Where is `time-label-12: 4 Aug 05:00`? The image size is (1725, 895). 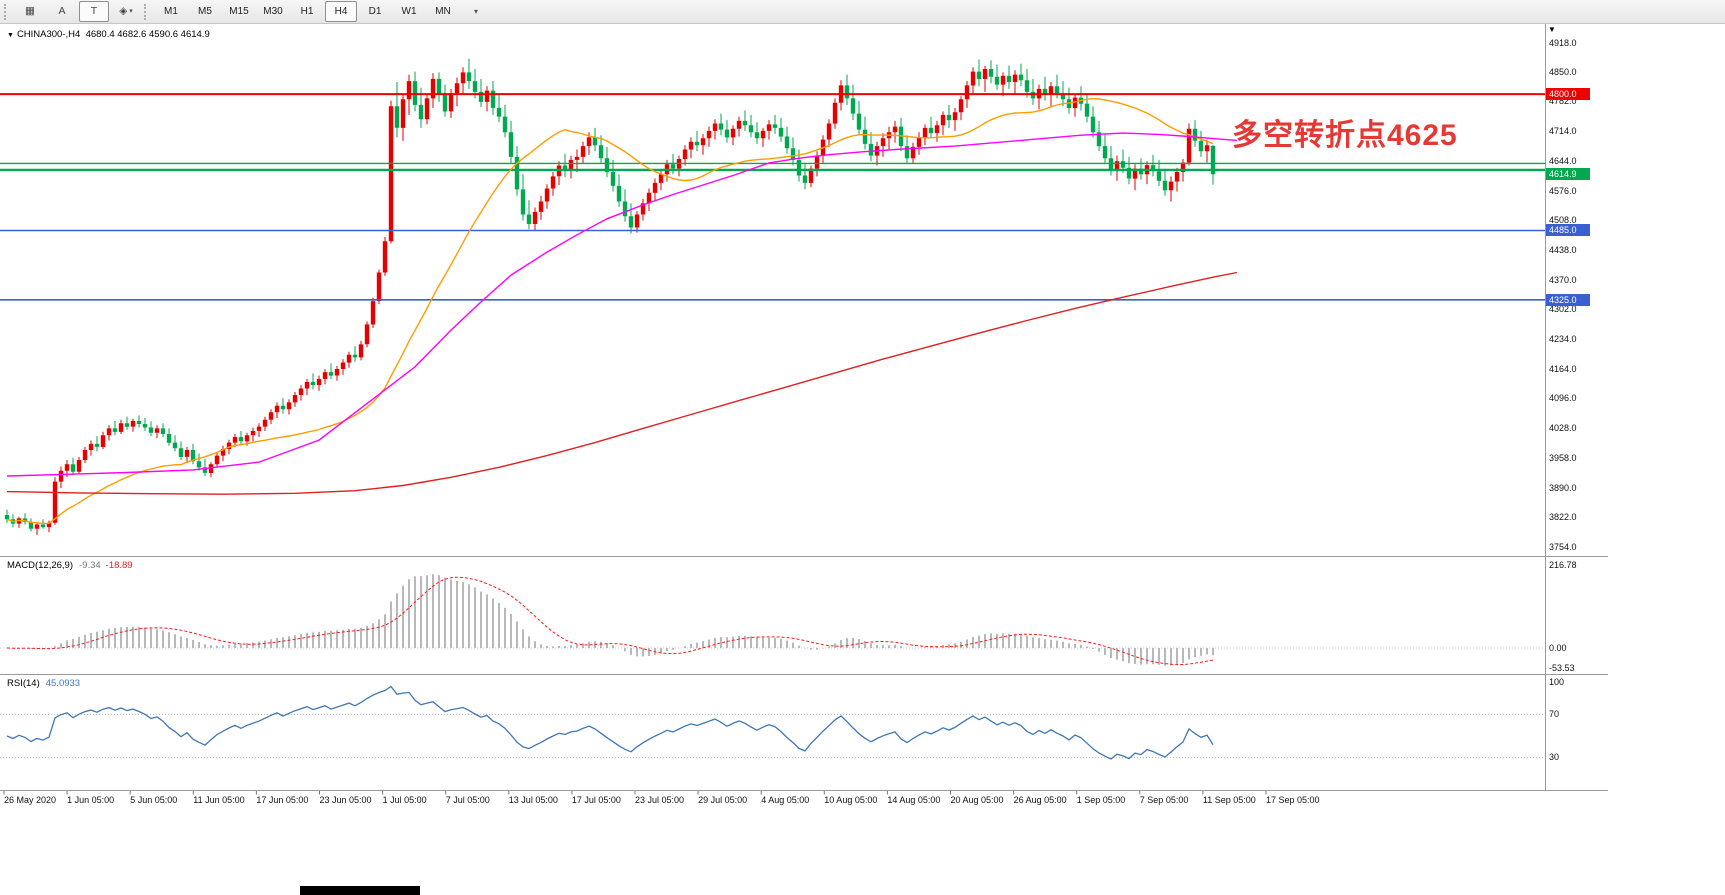
time-label-12: 4 Aug 05:00 is located at coordinates (785, 800).